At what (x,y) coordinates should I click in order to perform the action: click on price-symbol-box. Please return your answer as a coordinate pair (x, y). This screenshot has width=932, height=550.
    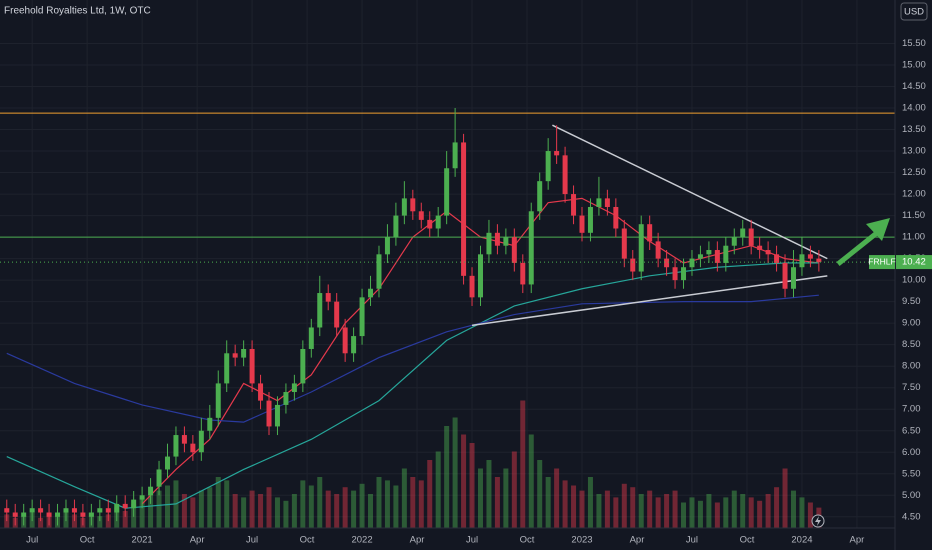
    Looking at the image, I should click on (882, 262).